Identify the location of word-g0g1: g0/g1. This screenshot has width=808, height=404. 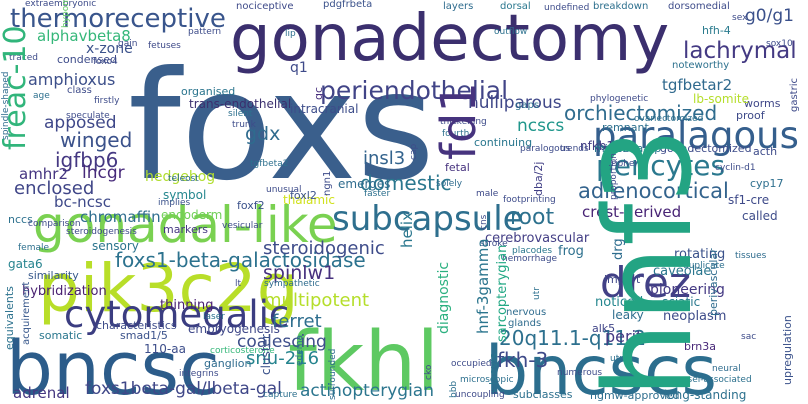
(769, 16).